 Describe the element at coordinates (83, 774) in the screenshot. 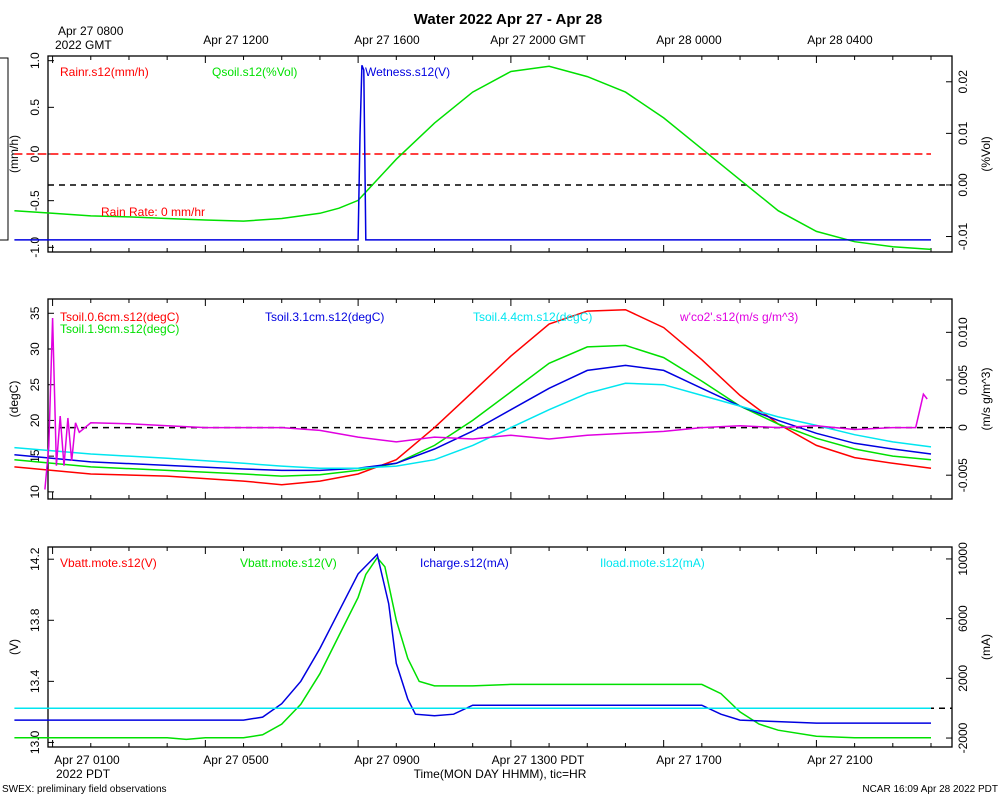

I see `bottom-axis-sub-label: 2022 PDT` at that location.